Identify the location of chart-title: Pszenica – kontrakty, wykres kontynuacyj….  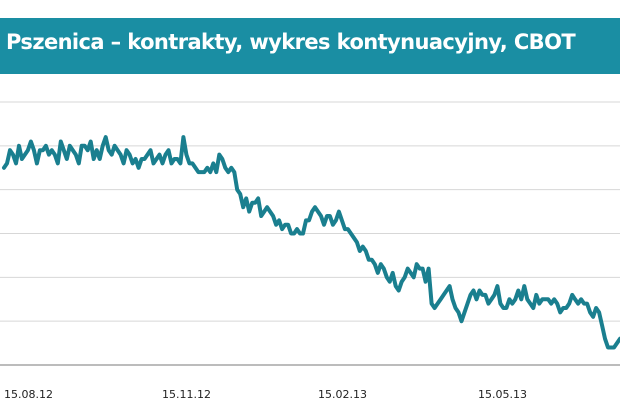
(291, 42).